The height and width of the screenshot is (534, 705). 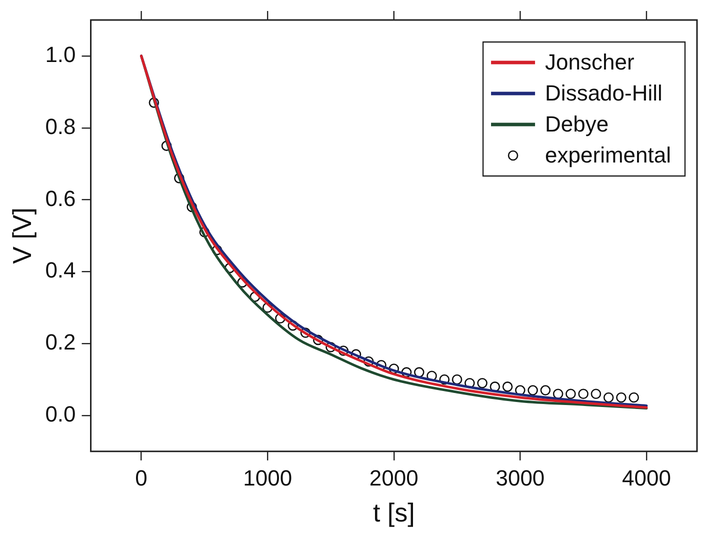 I want to click on y-axis-title: V [V], so click(x=21, y=236).